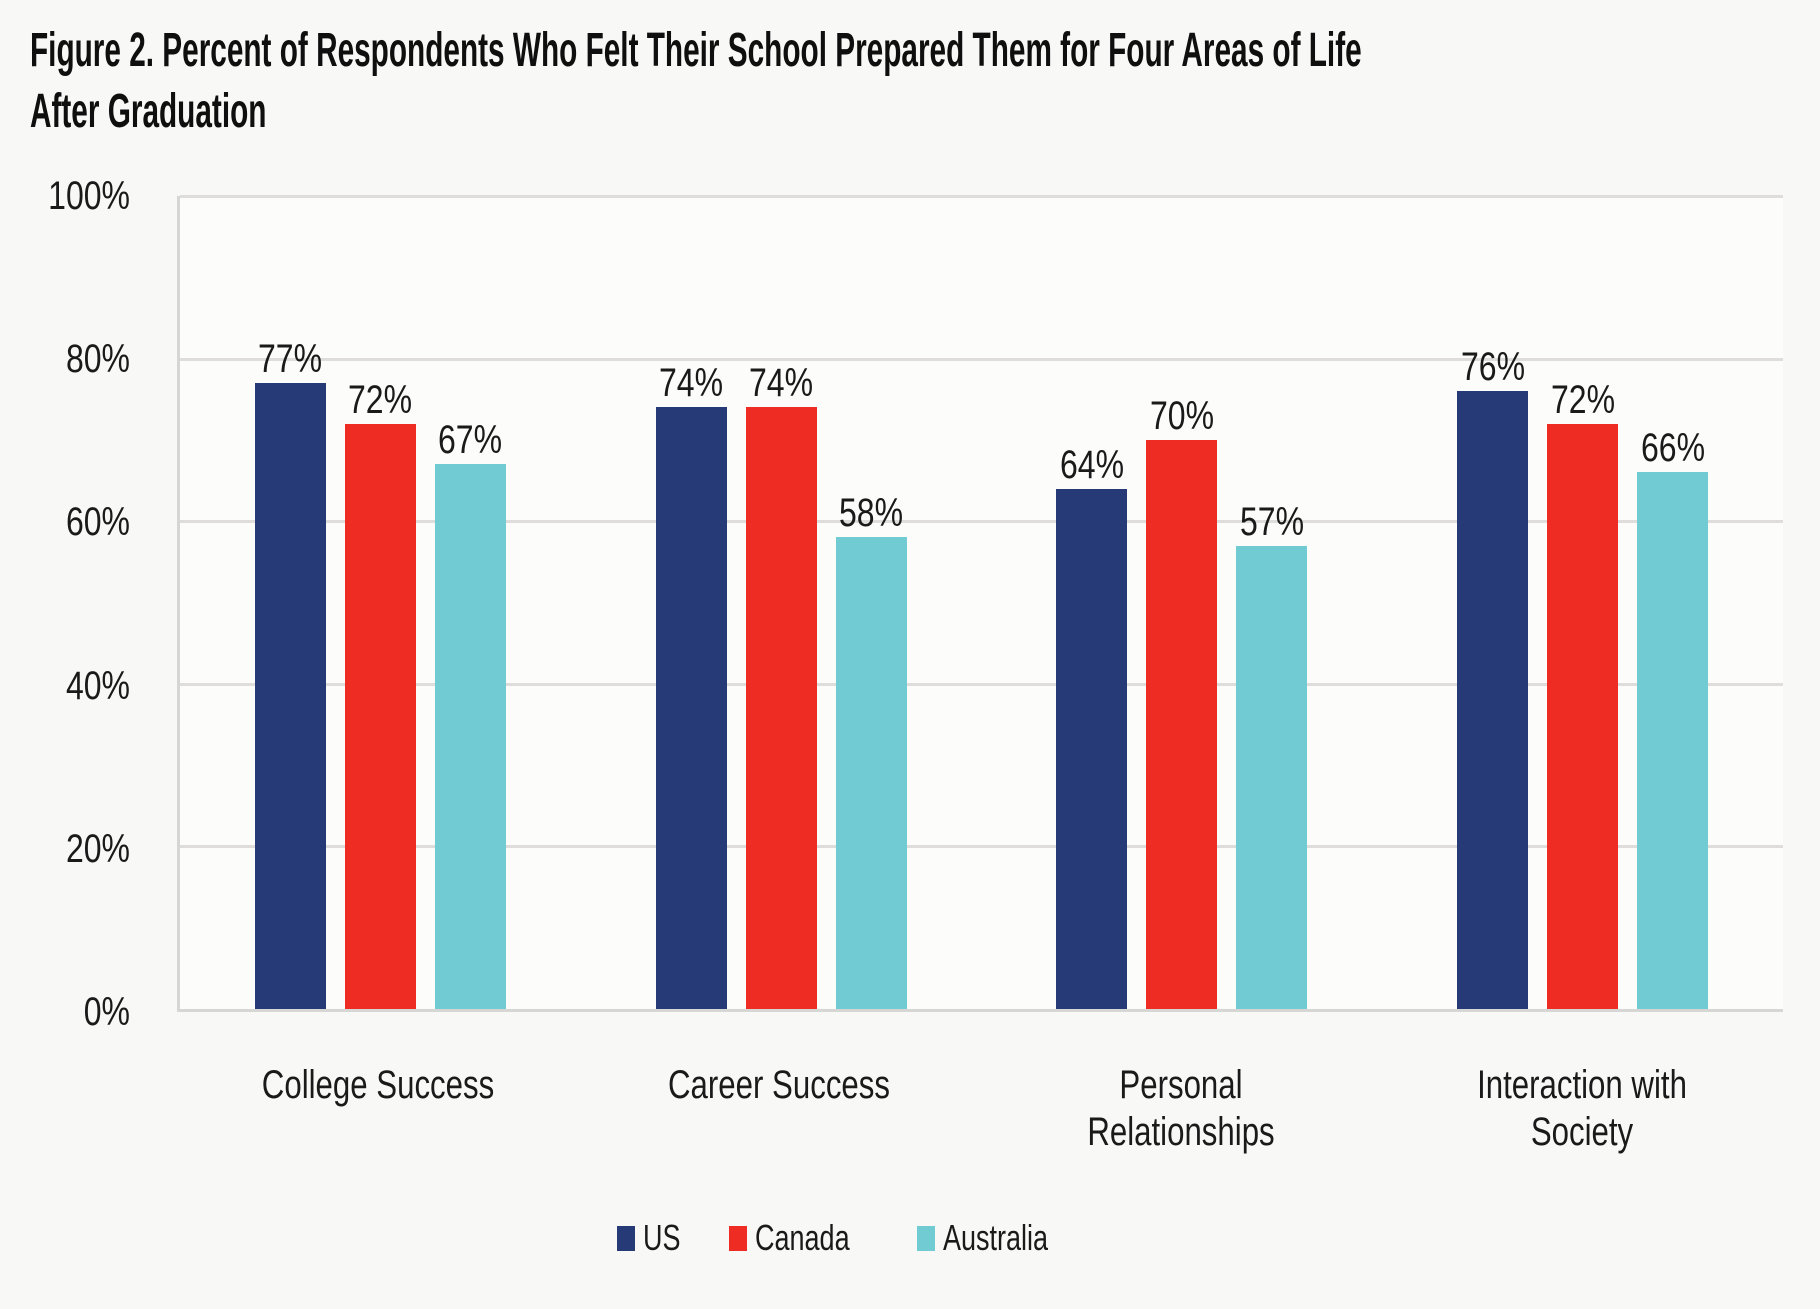 Image resolution: width=1820 pixels, height=1309 pixels. I want to click on category-label: Personal Relationships, so click(1181, 1109).